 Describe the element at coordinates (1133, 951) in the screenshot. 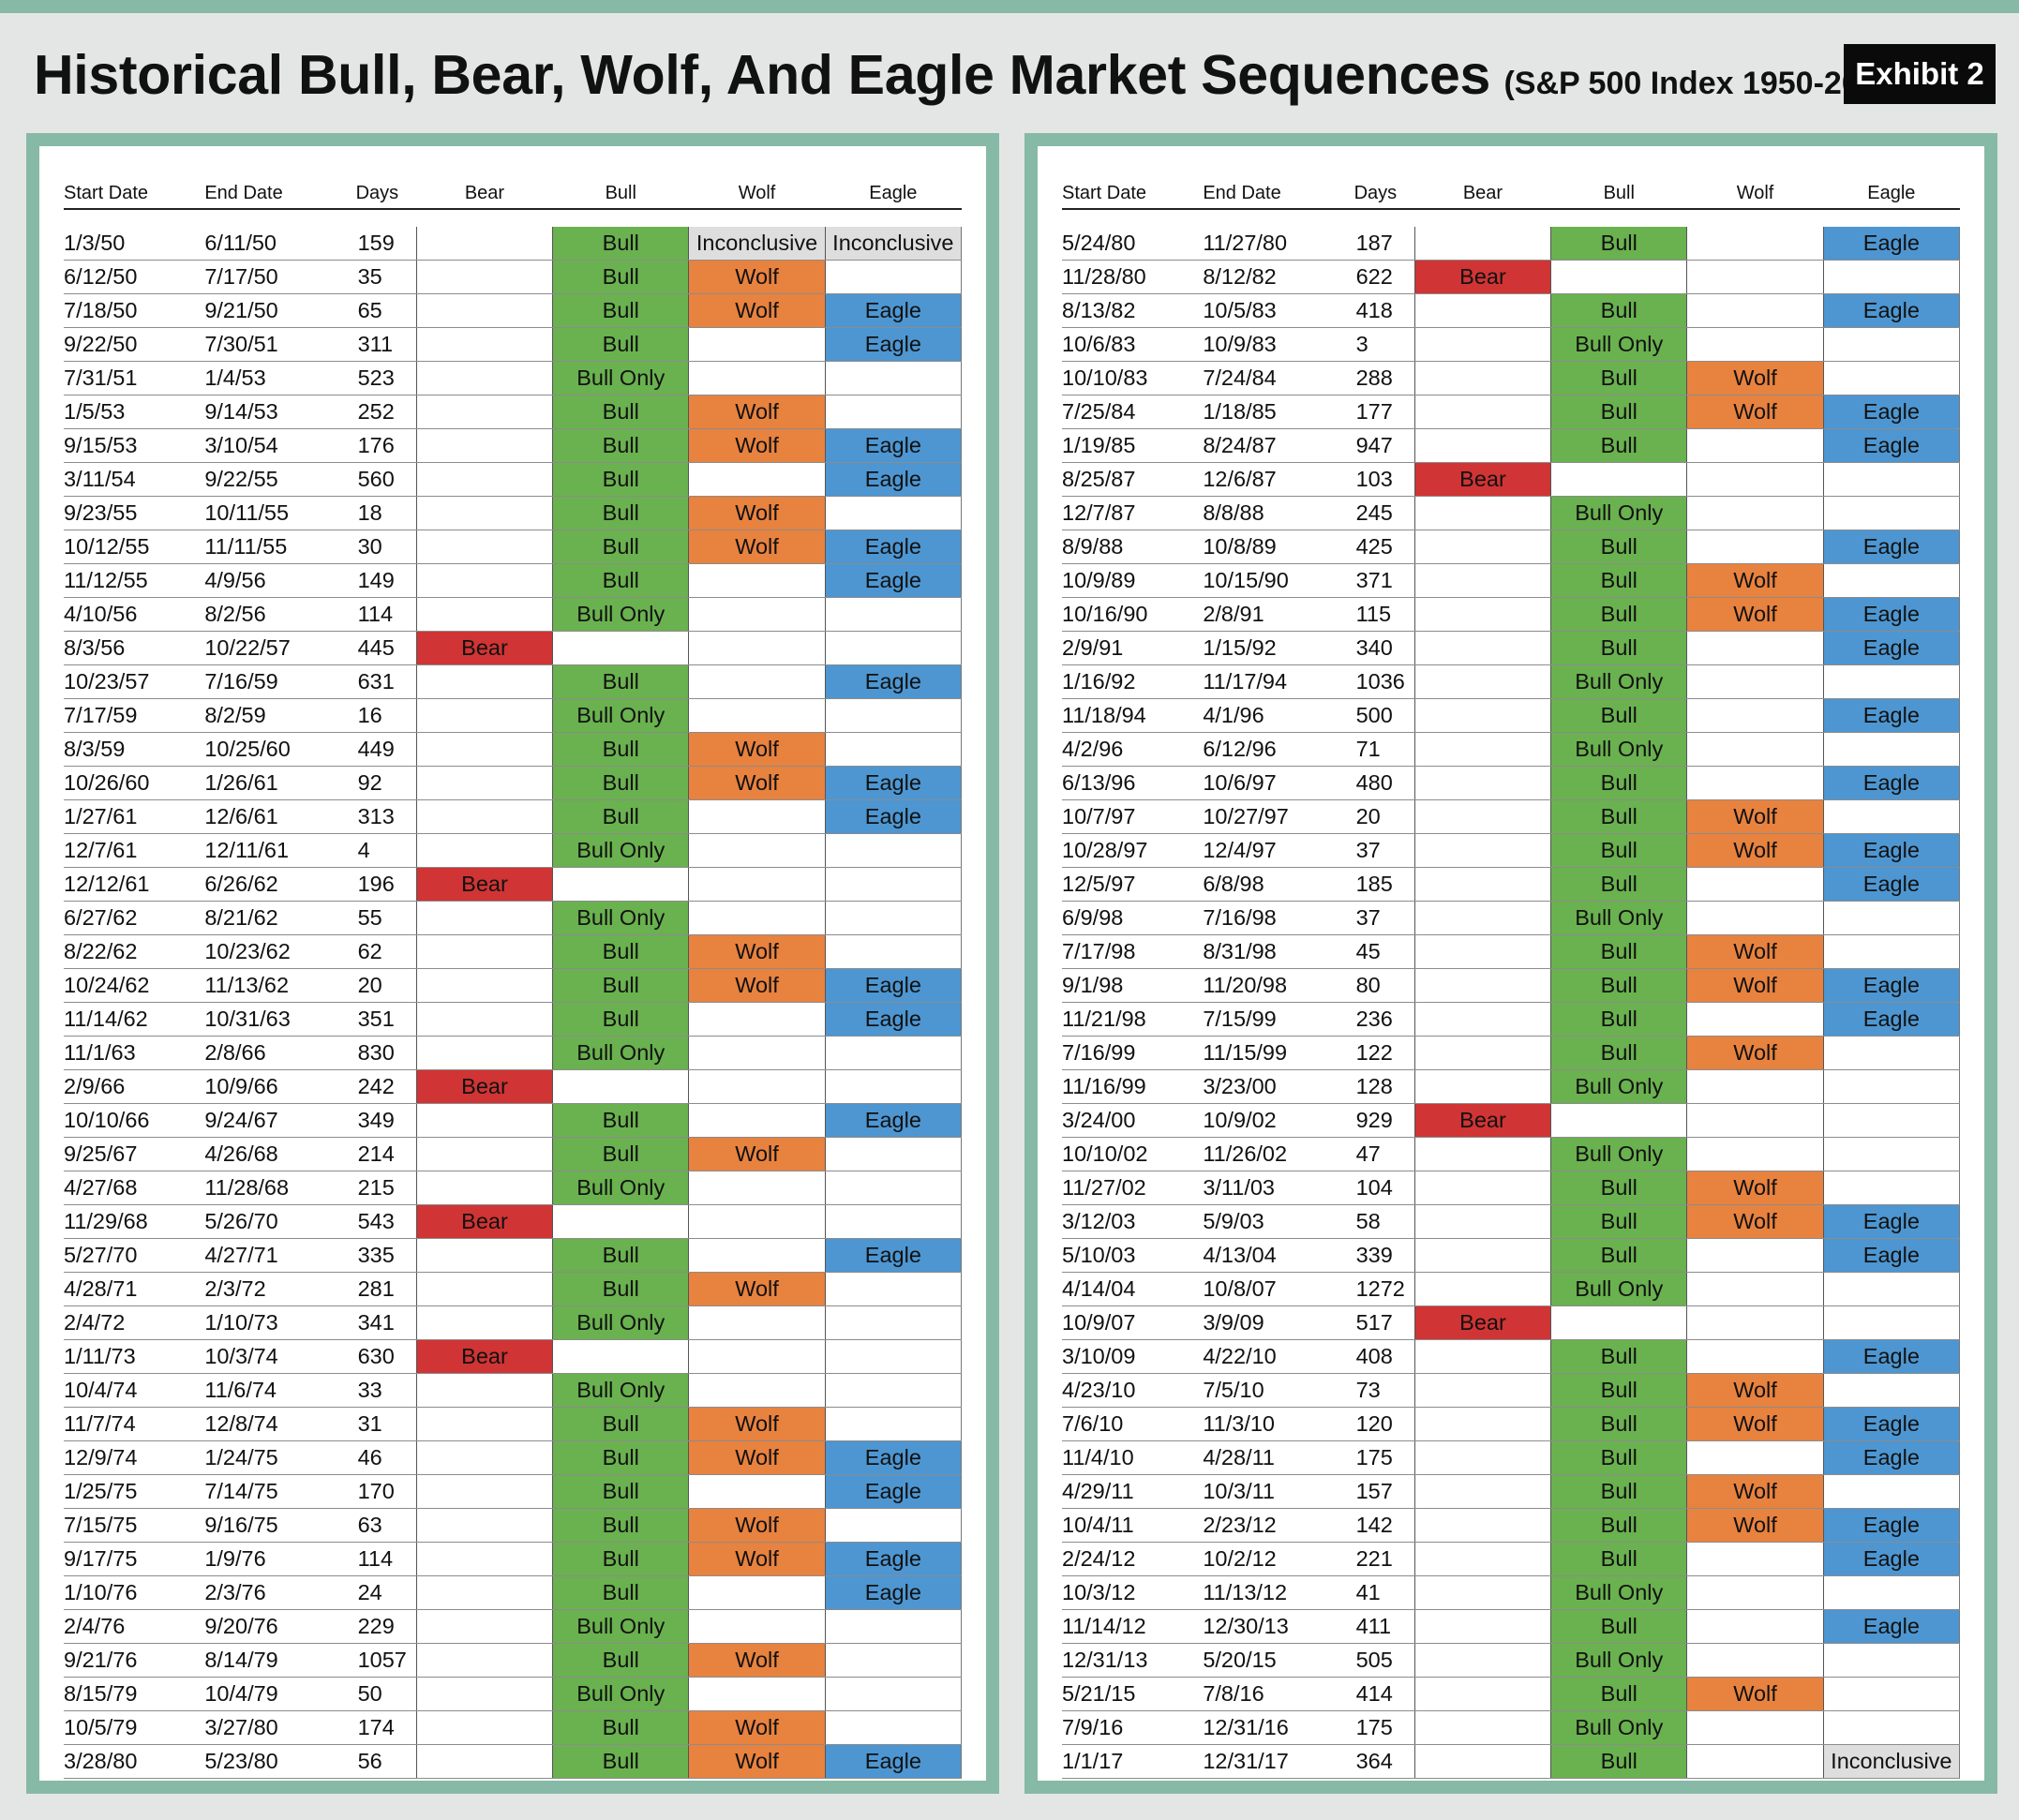

I see `start-date-cell: 7/17/98` at that location.